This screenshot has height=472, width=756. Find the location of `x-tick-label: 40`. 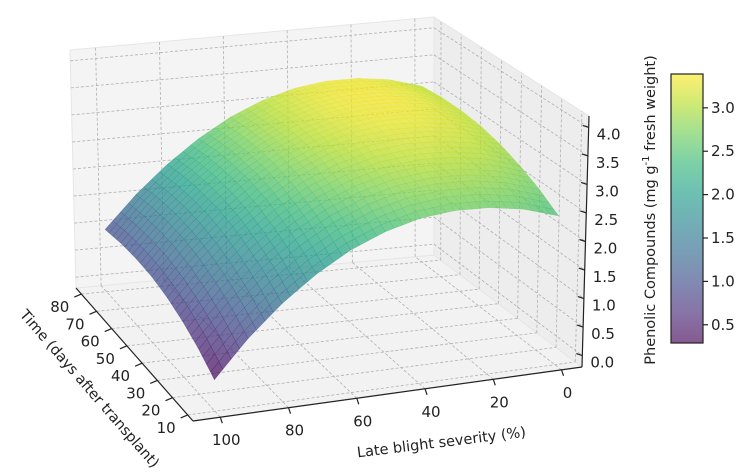

x-tick-label: 40 is located at coordinates (430, 412).